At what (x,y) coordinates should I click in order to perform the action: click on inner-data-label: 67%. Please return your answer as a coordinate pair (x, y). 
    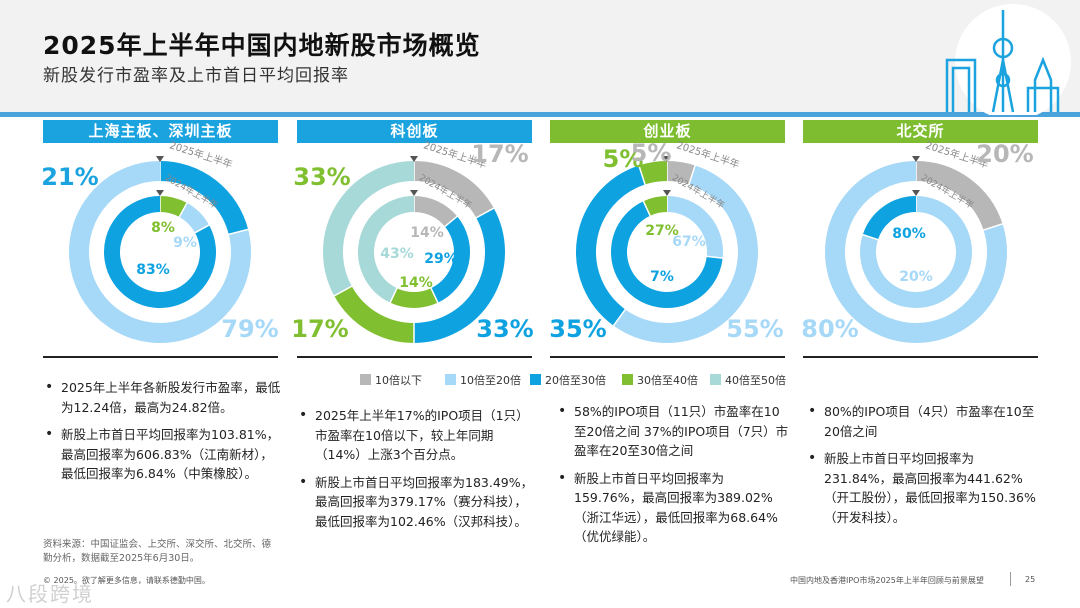
    Looking at the image, I should click on (689, 242).